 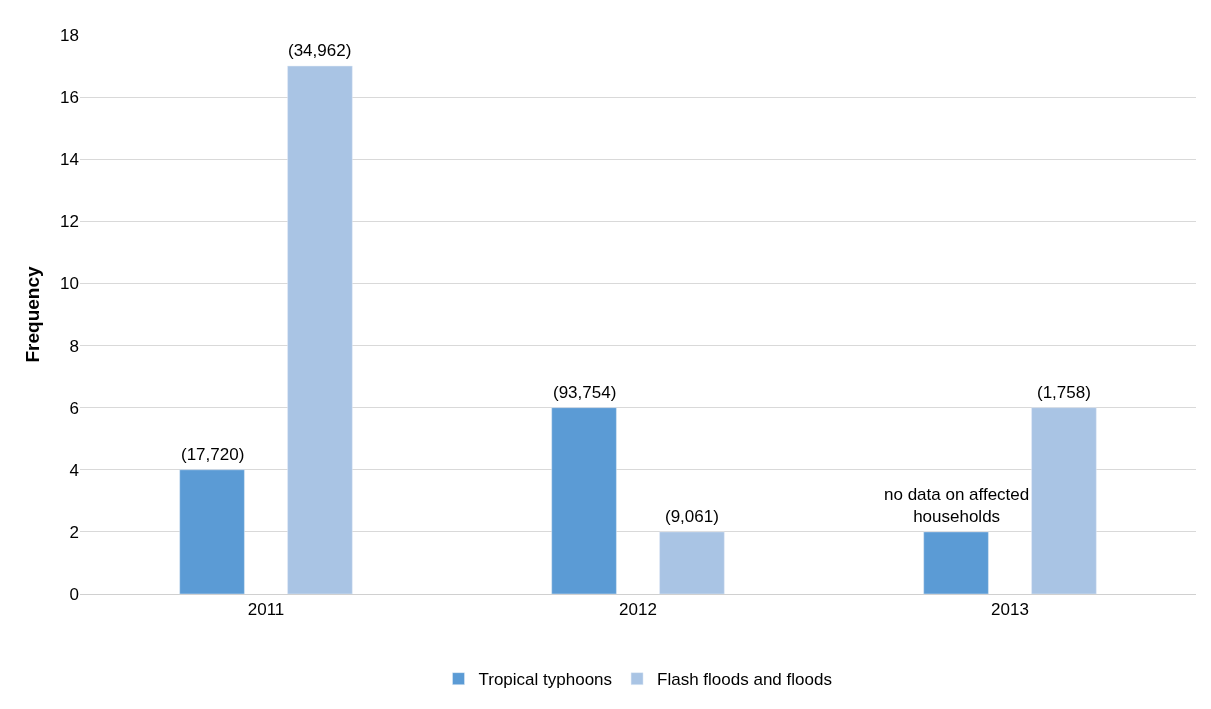 What do you see at coordinates (957, 506) in the screenshot?
I see `annotation: no data on affected households` at bounding box center [957, 506].